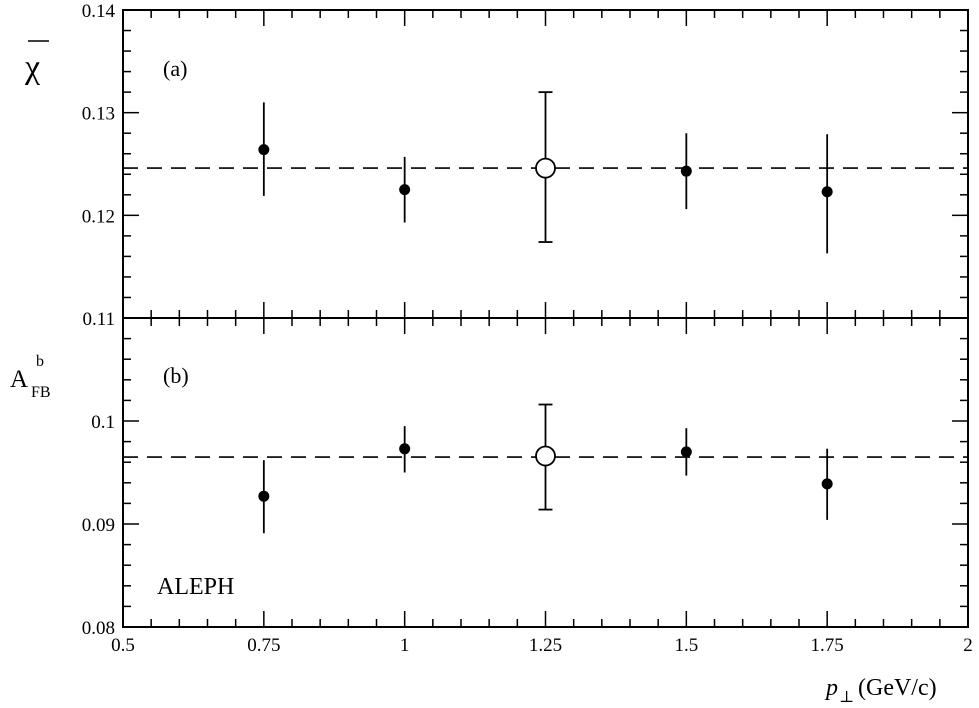 The width and height of the screenshot is (979, 708). Describe the element at coordinates (98, 216) in the screenshot. I see `y-tick-label: 0.12` at that location.